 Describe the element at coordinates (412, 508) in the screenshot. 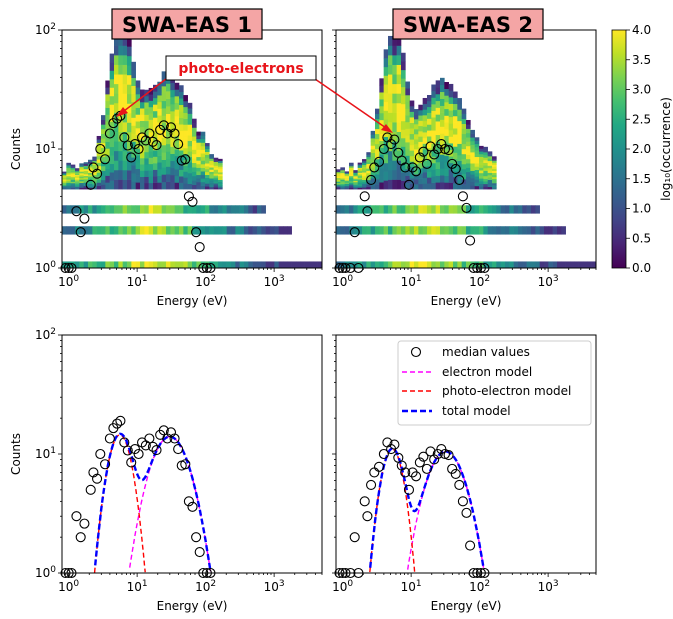

I see `median-values` at that location.